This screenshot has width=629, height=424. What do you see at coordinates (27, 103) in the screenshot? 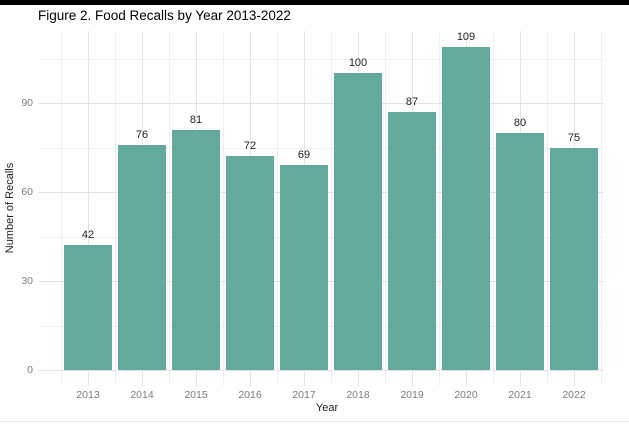
I see `y-tick-label: 90` at bounding box center [27, 103].